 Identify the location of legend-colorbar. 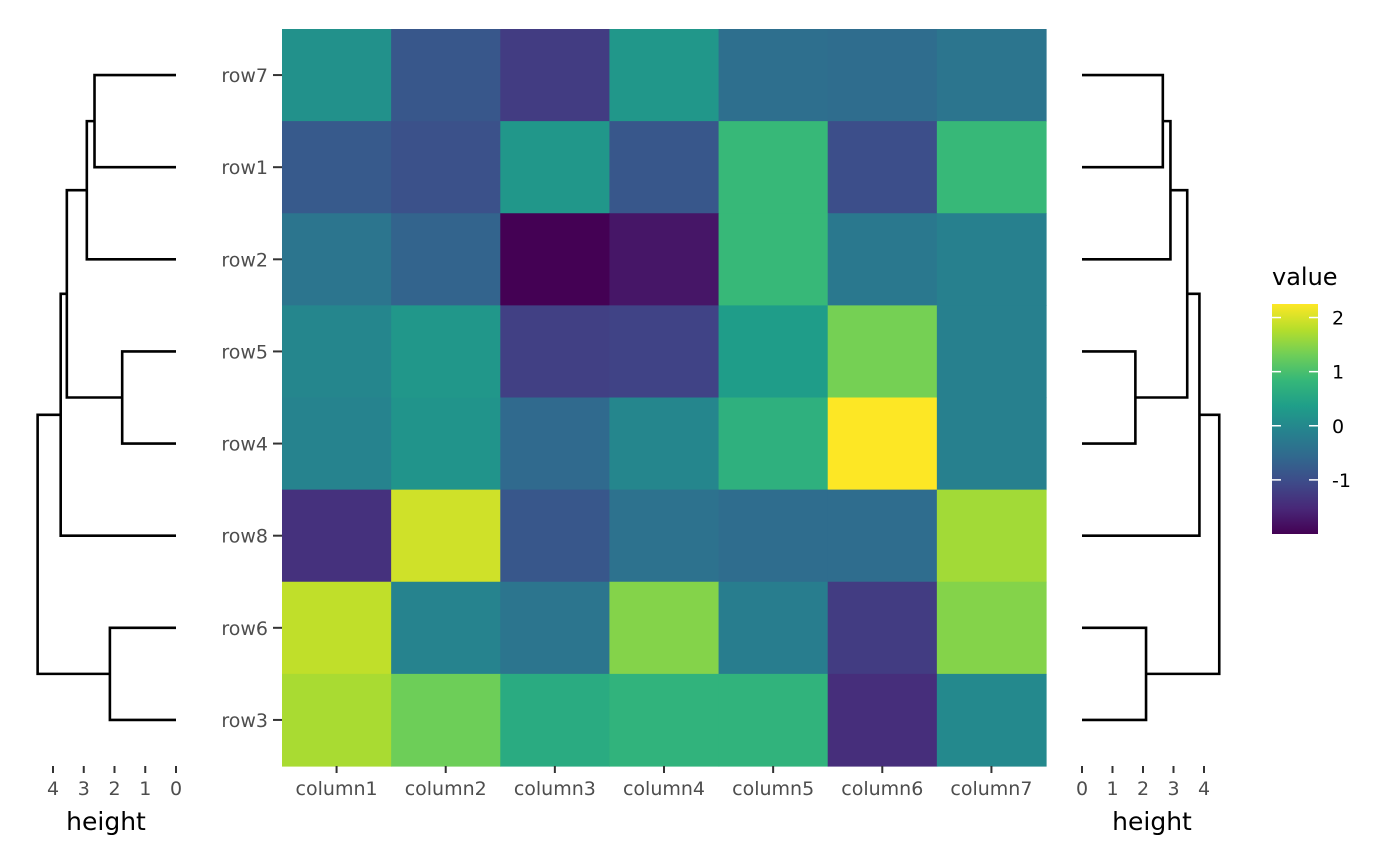
(1295, 419).